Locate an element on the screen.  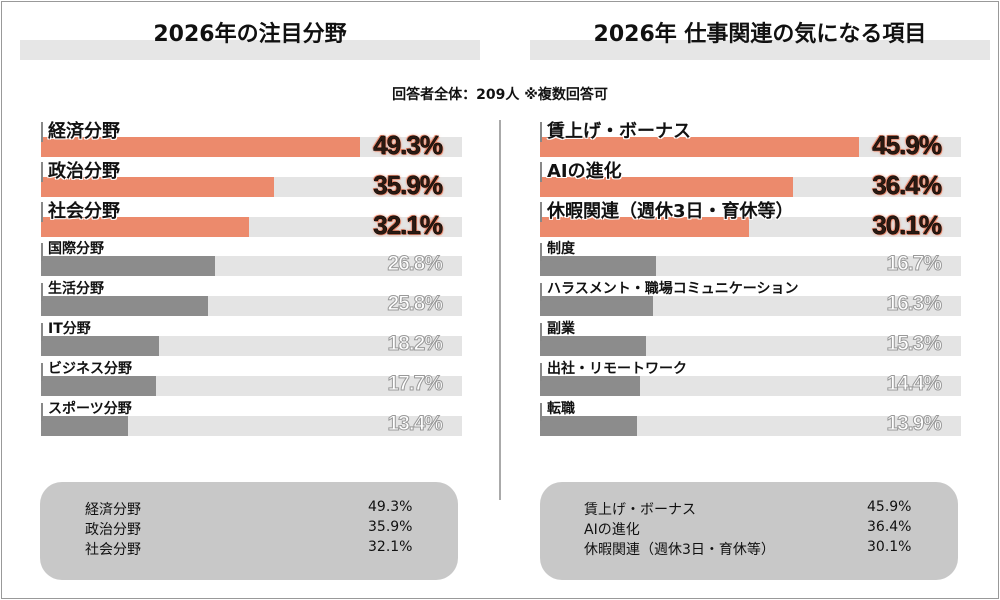
bar-row: 賃上げ・ボーナス 45.9% is located at coordinates (750, 140).